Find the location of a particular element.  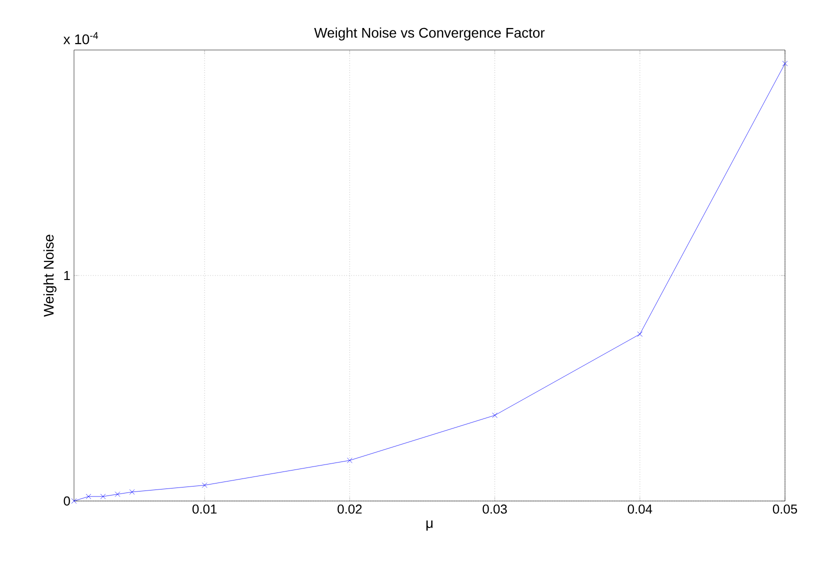

x-axis-title: μ is located at coordinates (429, 525).